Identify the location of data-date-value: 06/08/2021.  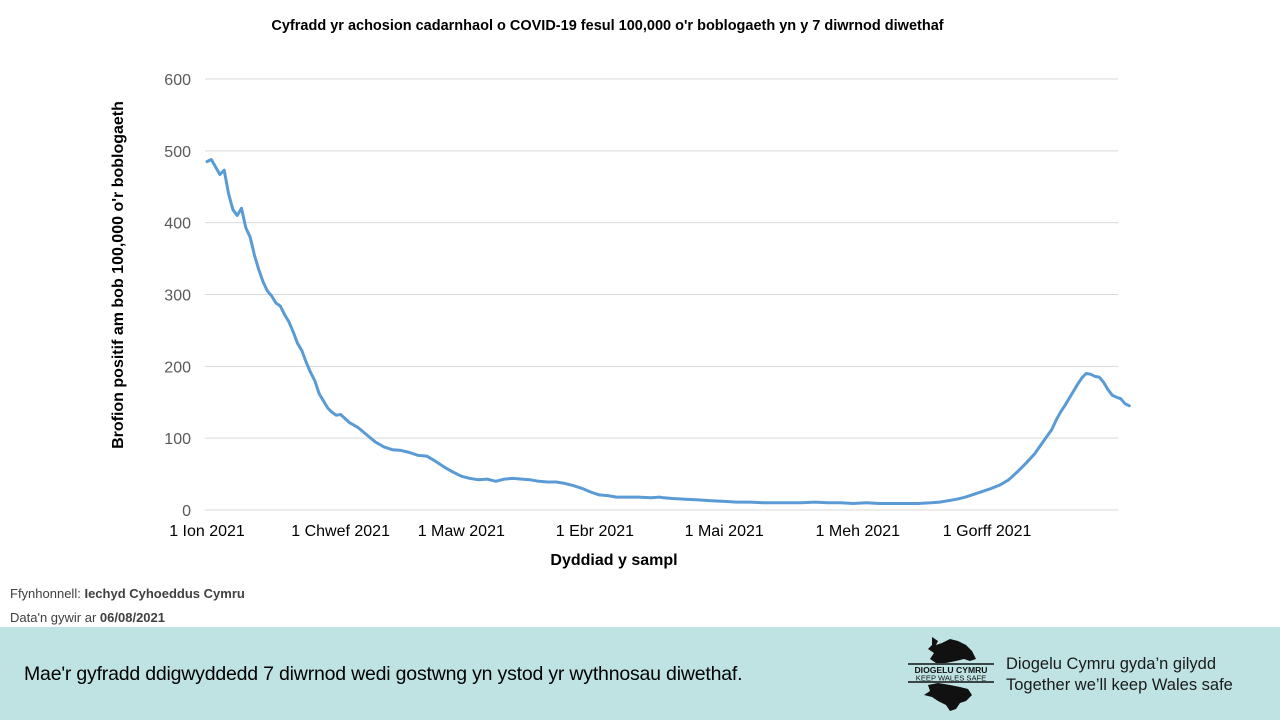
(132, 617).